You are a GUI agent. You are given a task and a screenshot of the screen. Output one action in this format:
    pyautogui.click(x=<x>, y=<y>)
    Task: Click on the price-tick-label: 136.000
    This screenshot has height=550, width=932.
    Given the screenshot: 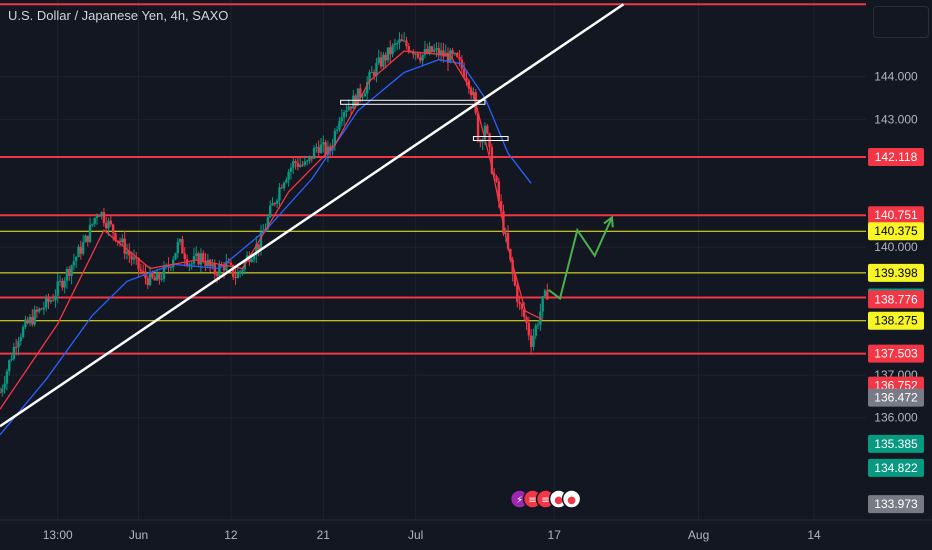 What is the action you would take?
    pyautogui.click(x=896, y=418)
    